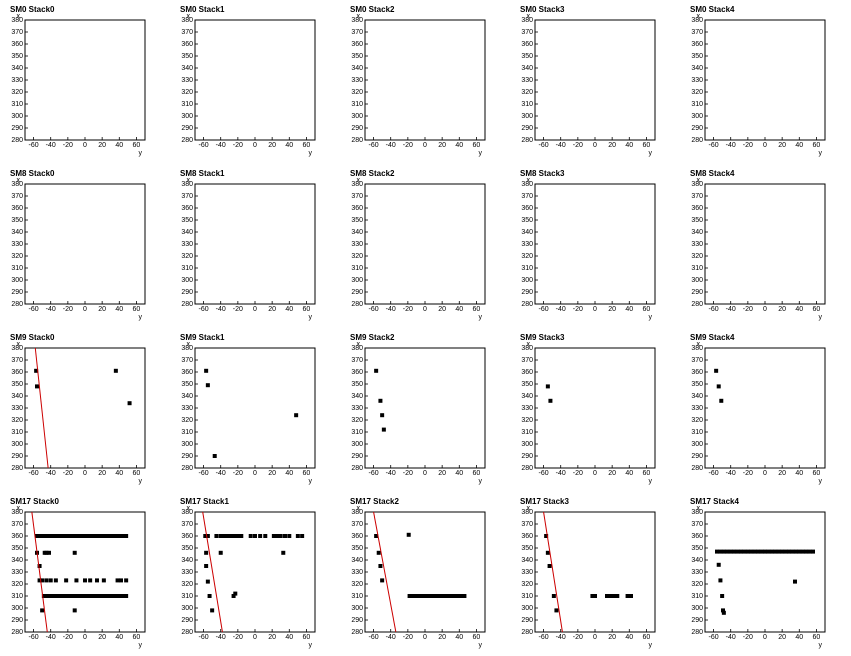 The width and height of the screenshot is (851, 656). What do you see at coordinates (359, 508) in the screenshot?
I see `y-axis-label: x` at bounding box center [359, 508].